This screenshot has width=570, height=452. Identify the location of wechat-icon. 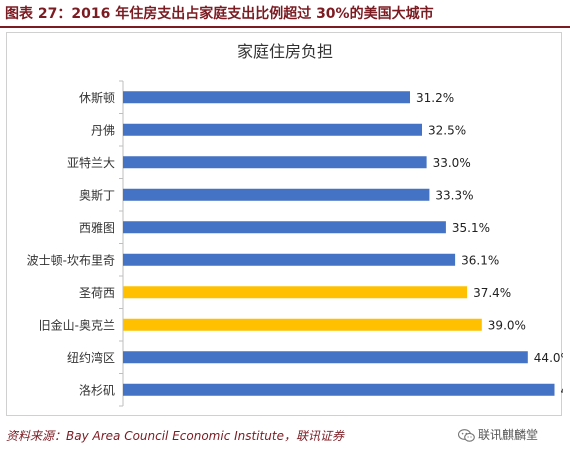
(466, 435).